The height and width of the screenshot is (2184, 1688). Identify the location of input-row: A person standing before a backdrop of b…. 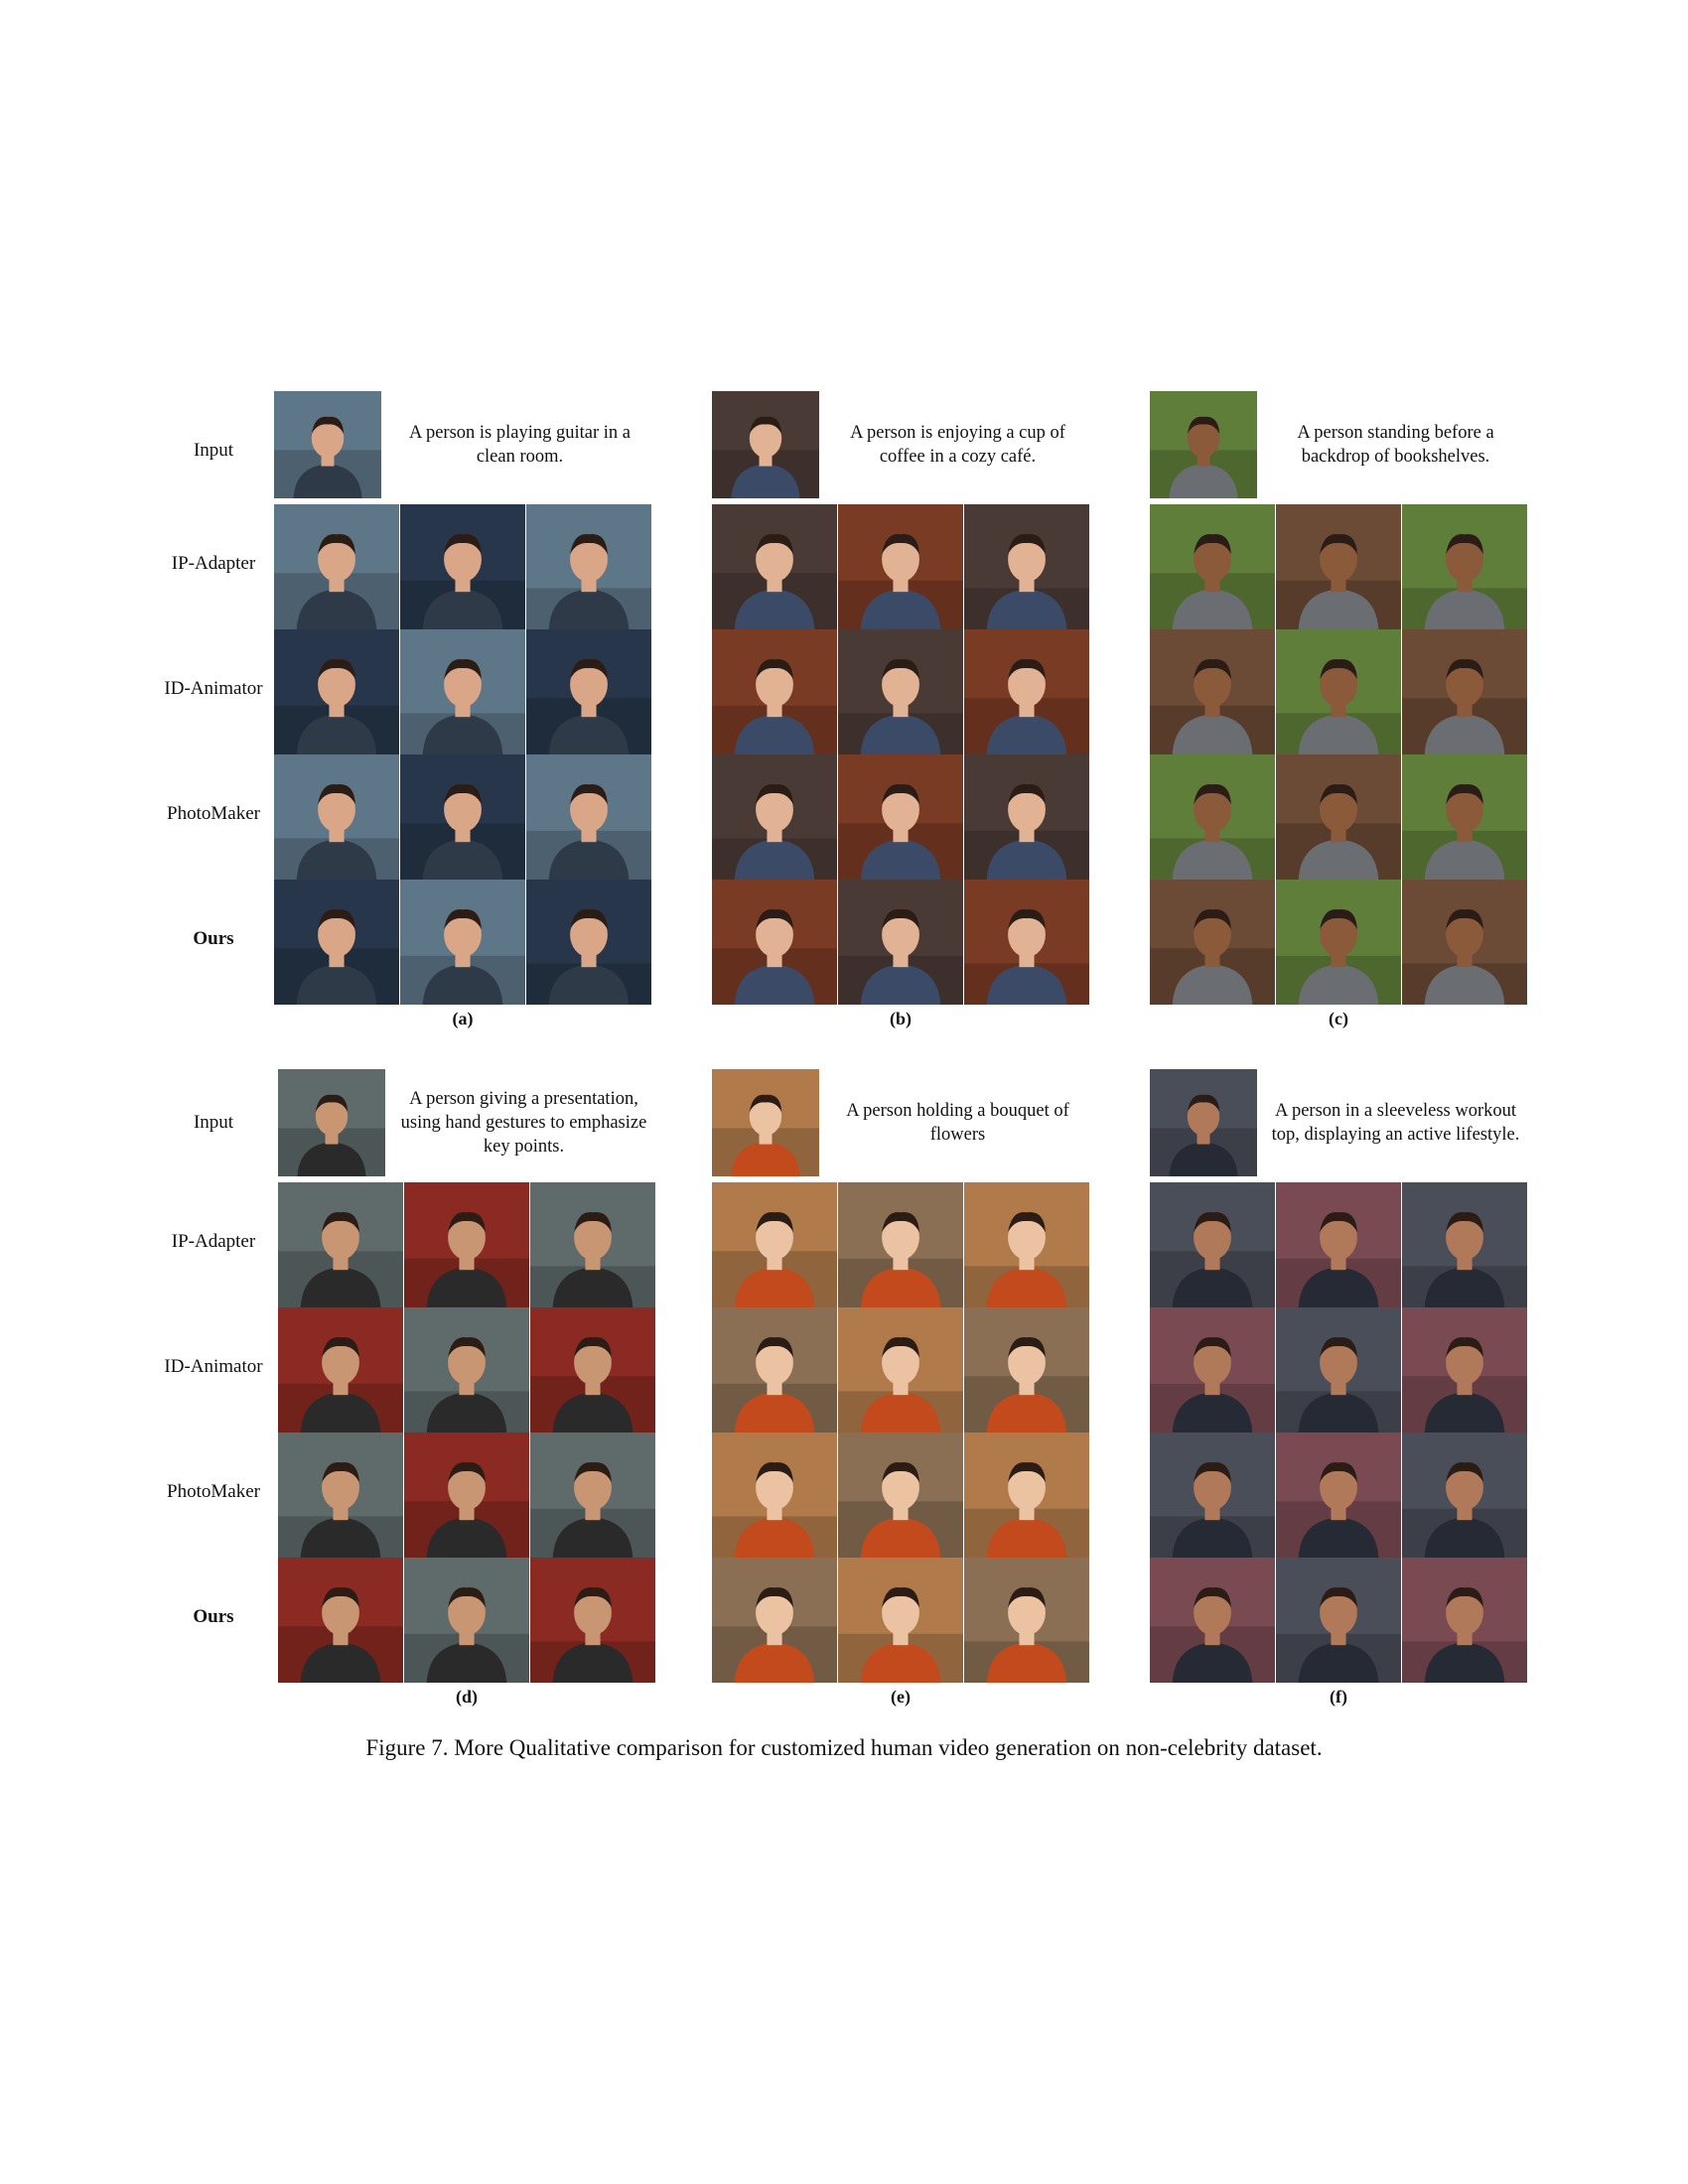
(1338, 444).